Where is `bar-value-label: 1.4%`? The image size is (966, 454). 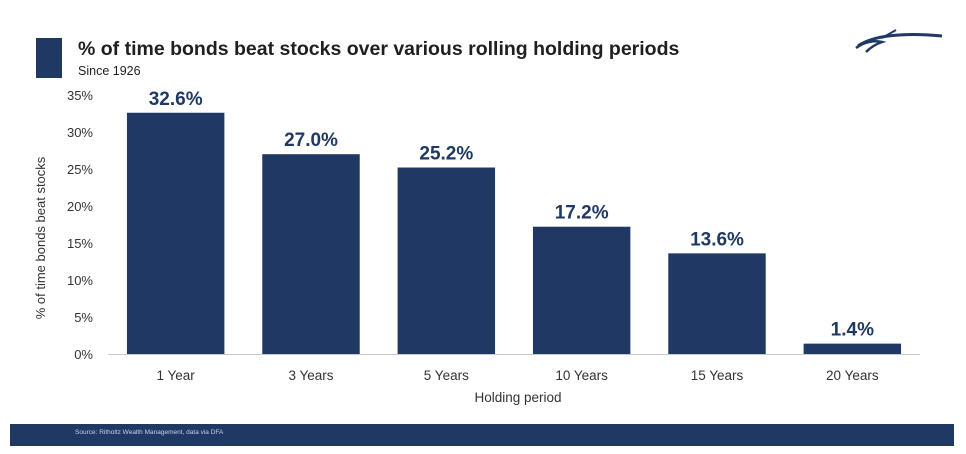
bar-value-label: 1.4% is located at coordinates (852, 330).